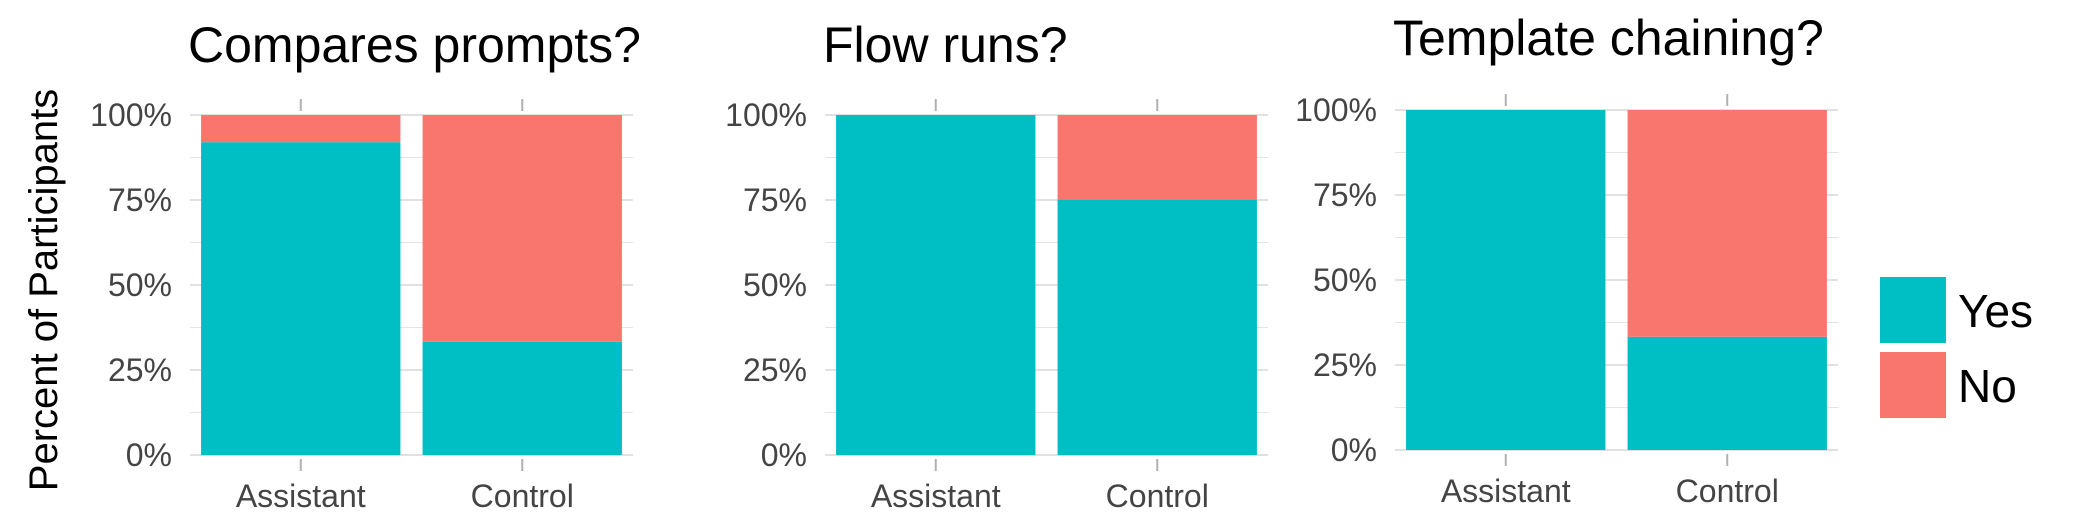 This screenshot has width=2078, height=527. I want to click on legend-label-no: No, so click(1987, 386).